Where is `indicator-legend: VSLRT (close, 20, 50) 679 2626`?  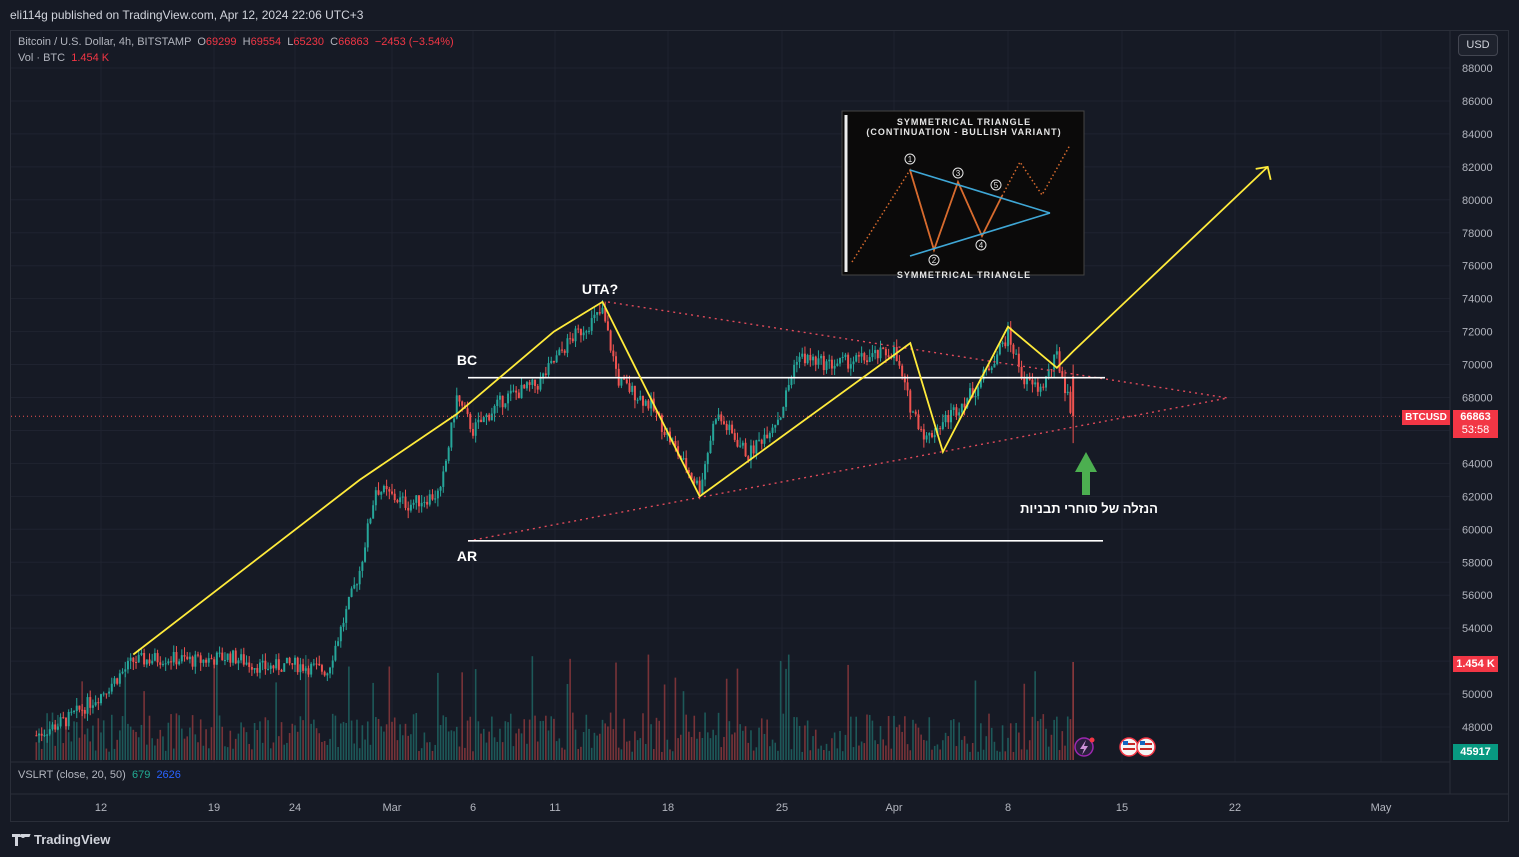
indicator-legend: VSLRT (close, 20, 50) 679 2626 is located at coordinates (99, 775).